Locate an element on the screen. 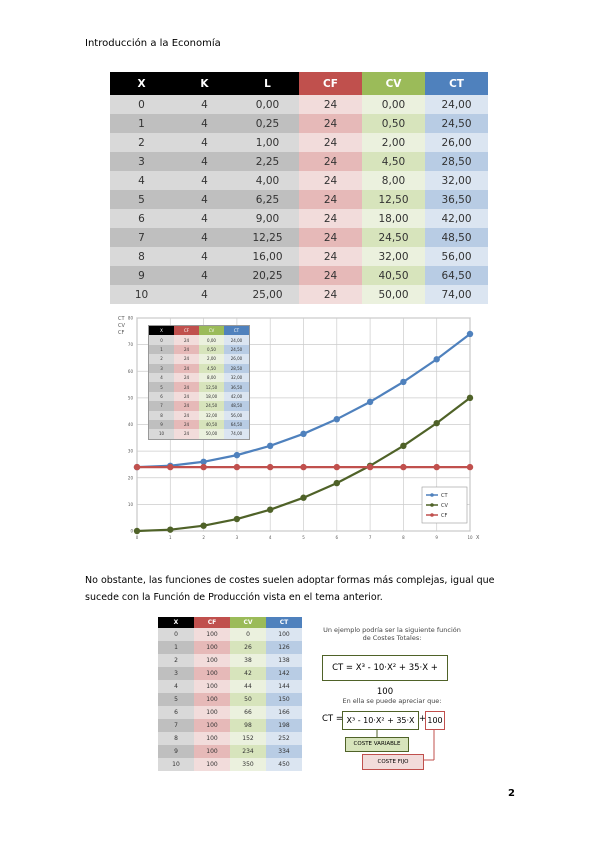  row: 6 24 18,00 42,00 is located at coordinates (199, 396).